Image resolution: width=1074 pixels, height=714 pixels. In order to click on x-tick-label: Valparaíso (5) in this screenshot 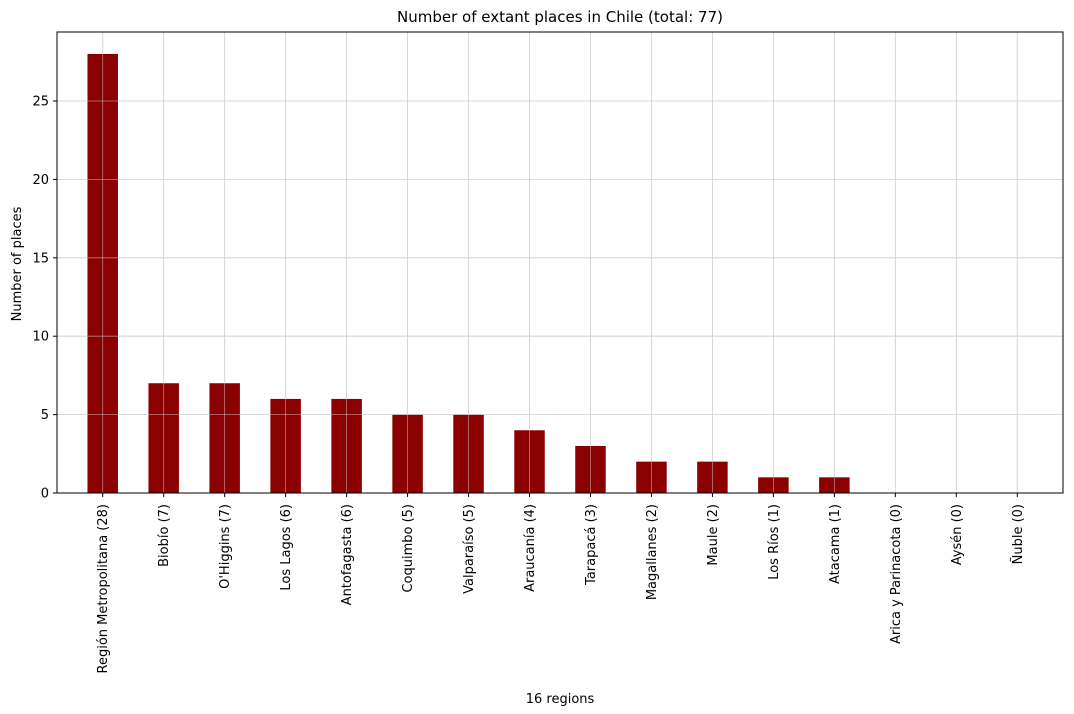, I will do `click(469, 549)`.